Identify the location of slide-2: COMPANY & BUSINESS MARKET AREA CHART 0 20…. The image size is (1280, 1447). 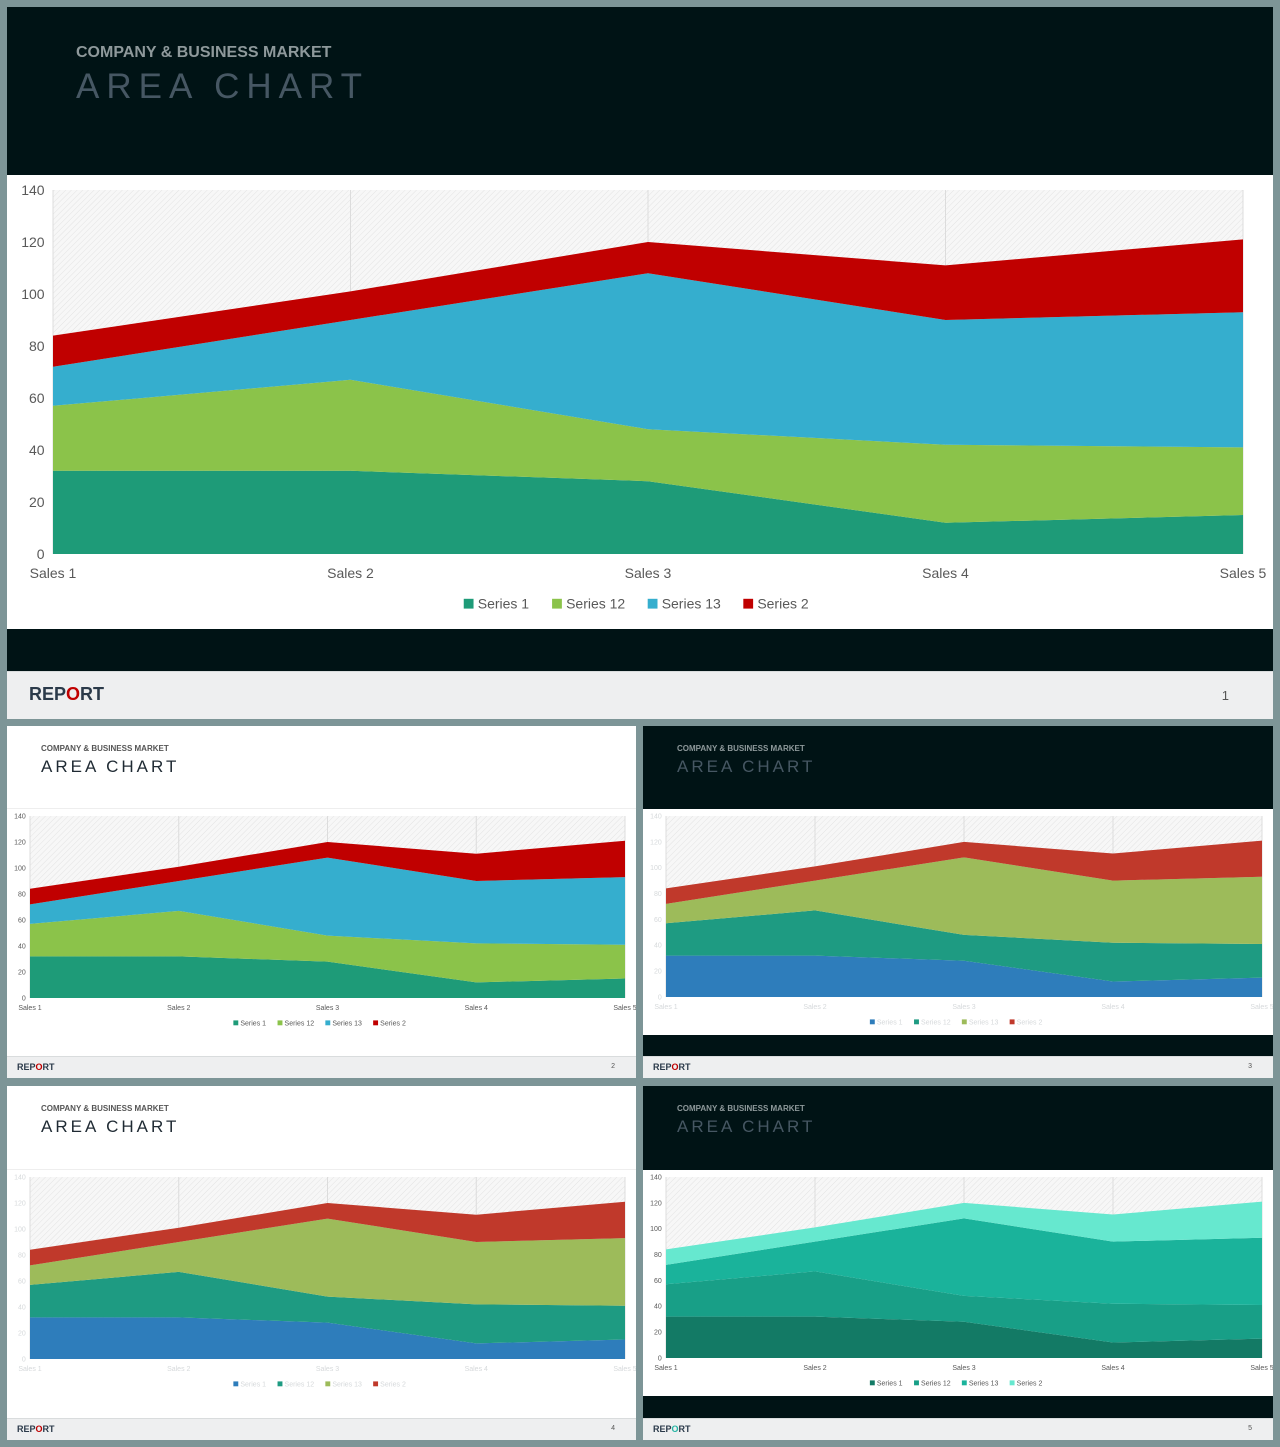
(321, 902).